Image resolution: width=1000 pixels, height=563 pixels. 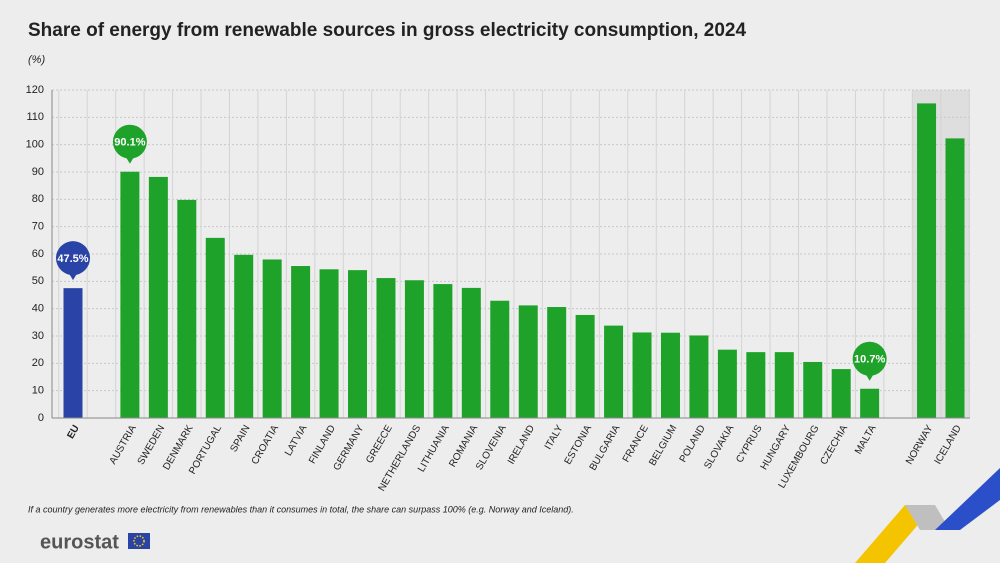 What do you see at coordinates (36, 60) in the screenshot?
I see `y-axis-label: (%)` at bounding box center [36, 60].